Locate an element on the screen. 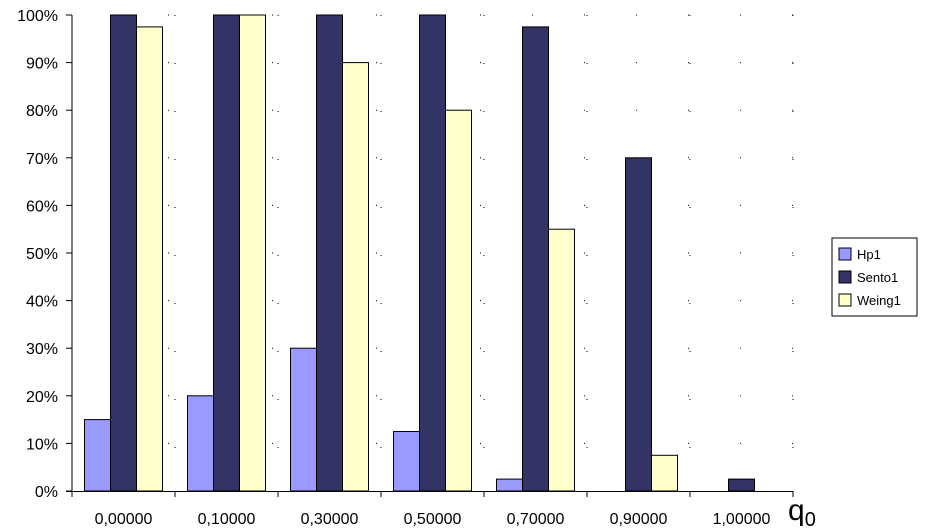 This screenshot has height=530, width=927. legend-swatch-hp1 is located at coordinates (845, 254).